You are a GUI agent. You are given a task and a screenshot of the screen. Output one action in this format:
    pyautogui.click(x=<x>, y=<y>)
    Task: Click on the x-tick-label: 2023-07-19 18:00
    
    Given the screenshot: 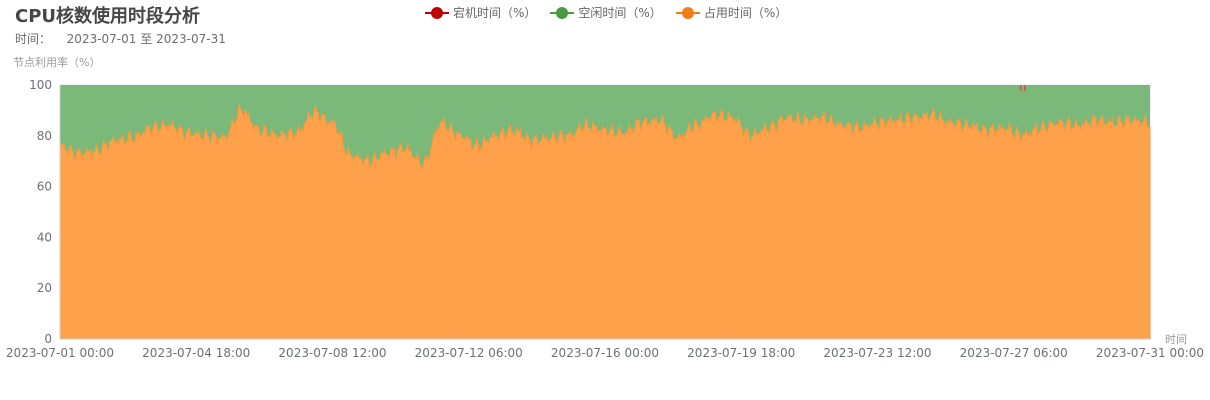 What is the action you would take?
    pyautogui.click(x=741, y=353)
    